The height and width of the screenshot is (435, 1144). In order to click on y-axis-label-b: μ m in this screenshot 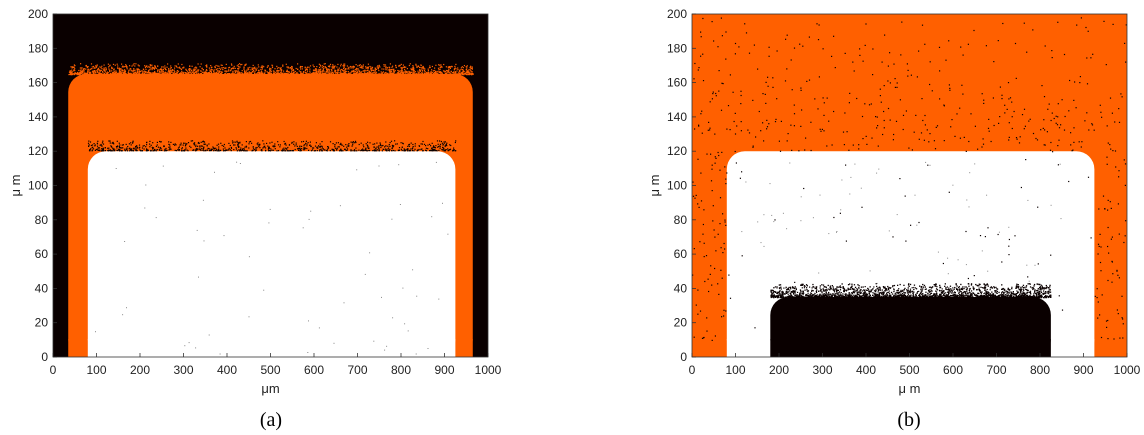, I will do `click(654, 186)`.